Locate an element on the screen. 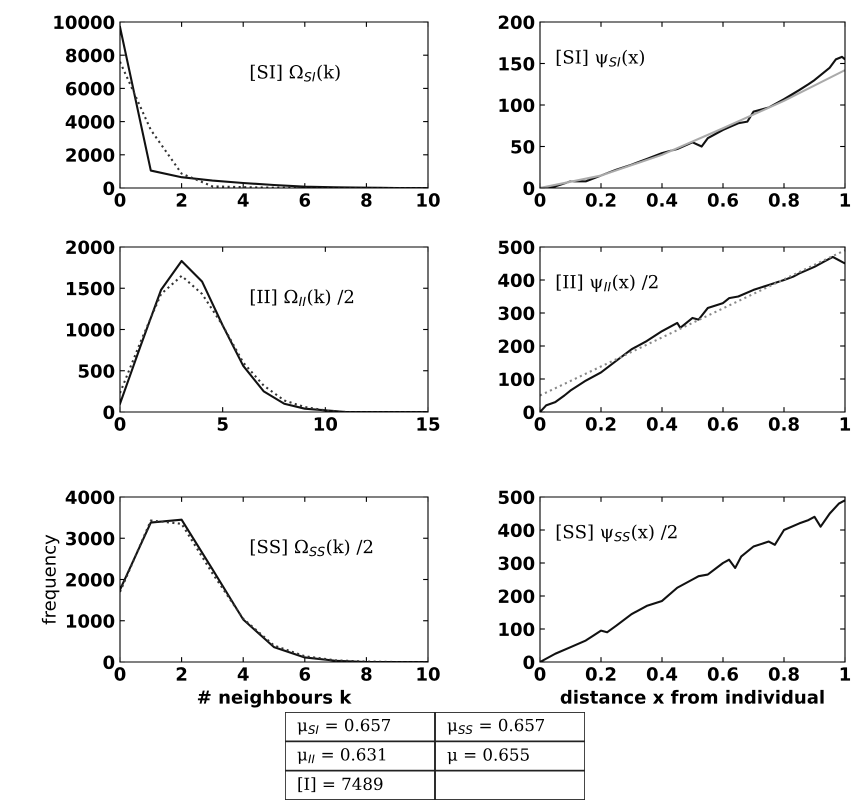 The image size is (854, 805). x-axis-title: # neighbours k is located at coordinates (275, 699).